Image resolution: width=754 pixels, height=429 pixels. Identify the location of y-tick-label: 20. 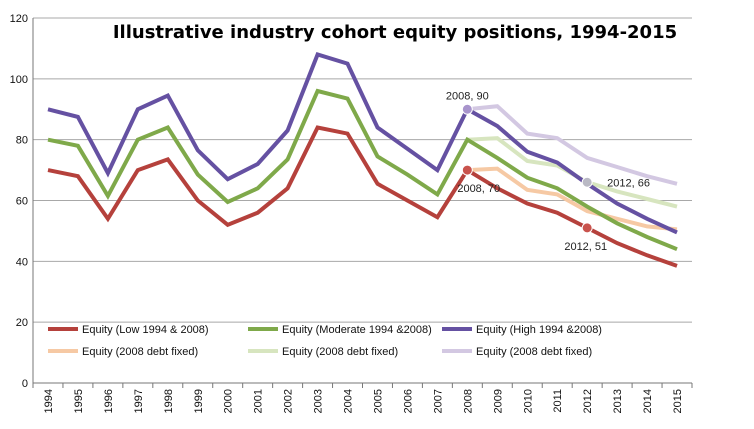
(22, 323).